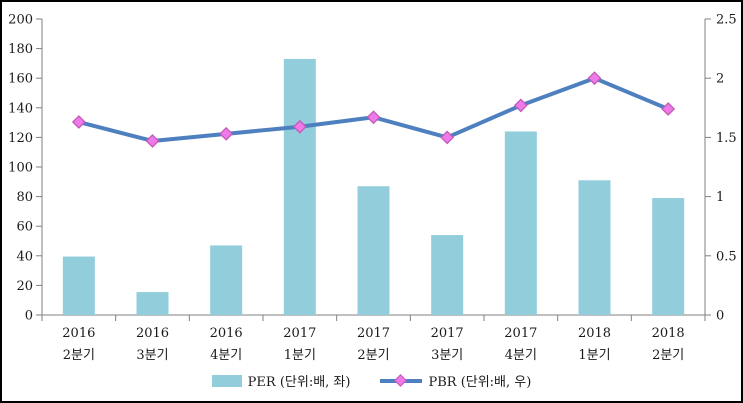 The width and height of the screenshot is (743, 403). I want to click on left-axis-tick-label: 140, so click(20, 108).